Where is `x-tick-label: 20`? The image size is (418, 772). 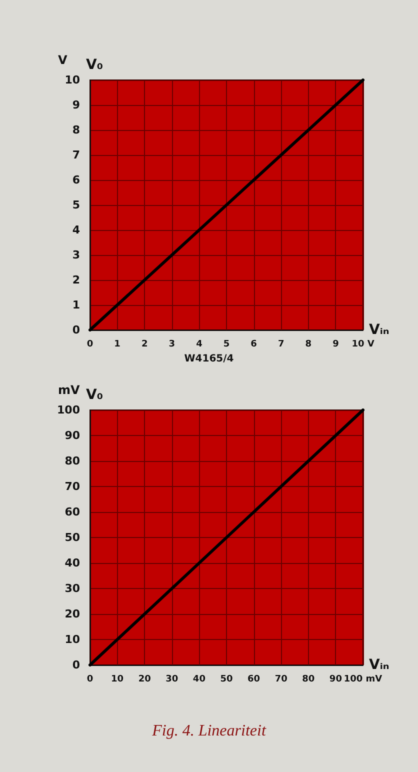
x-tick-label: 20 is located at coordinates (144, 679).